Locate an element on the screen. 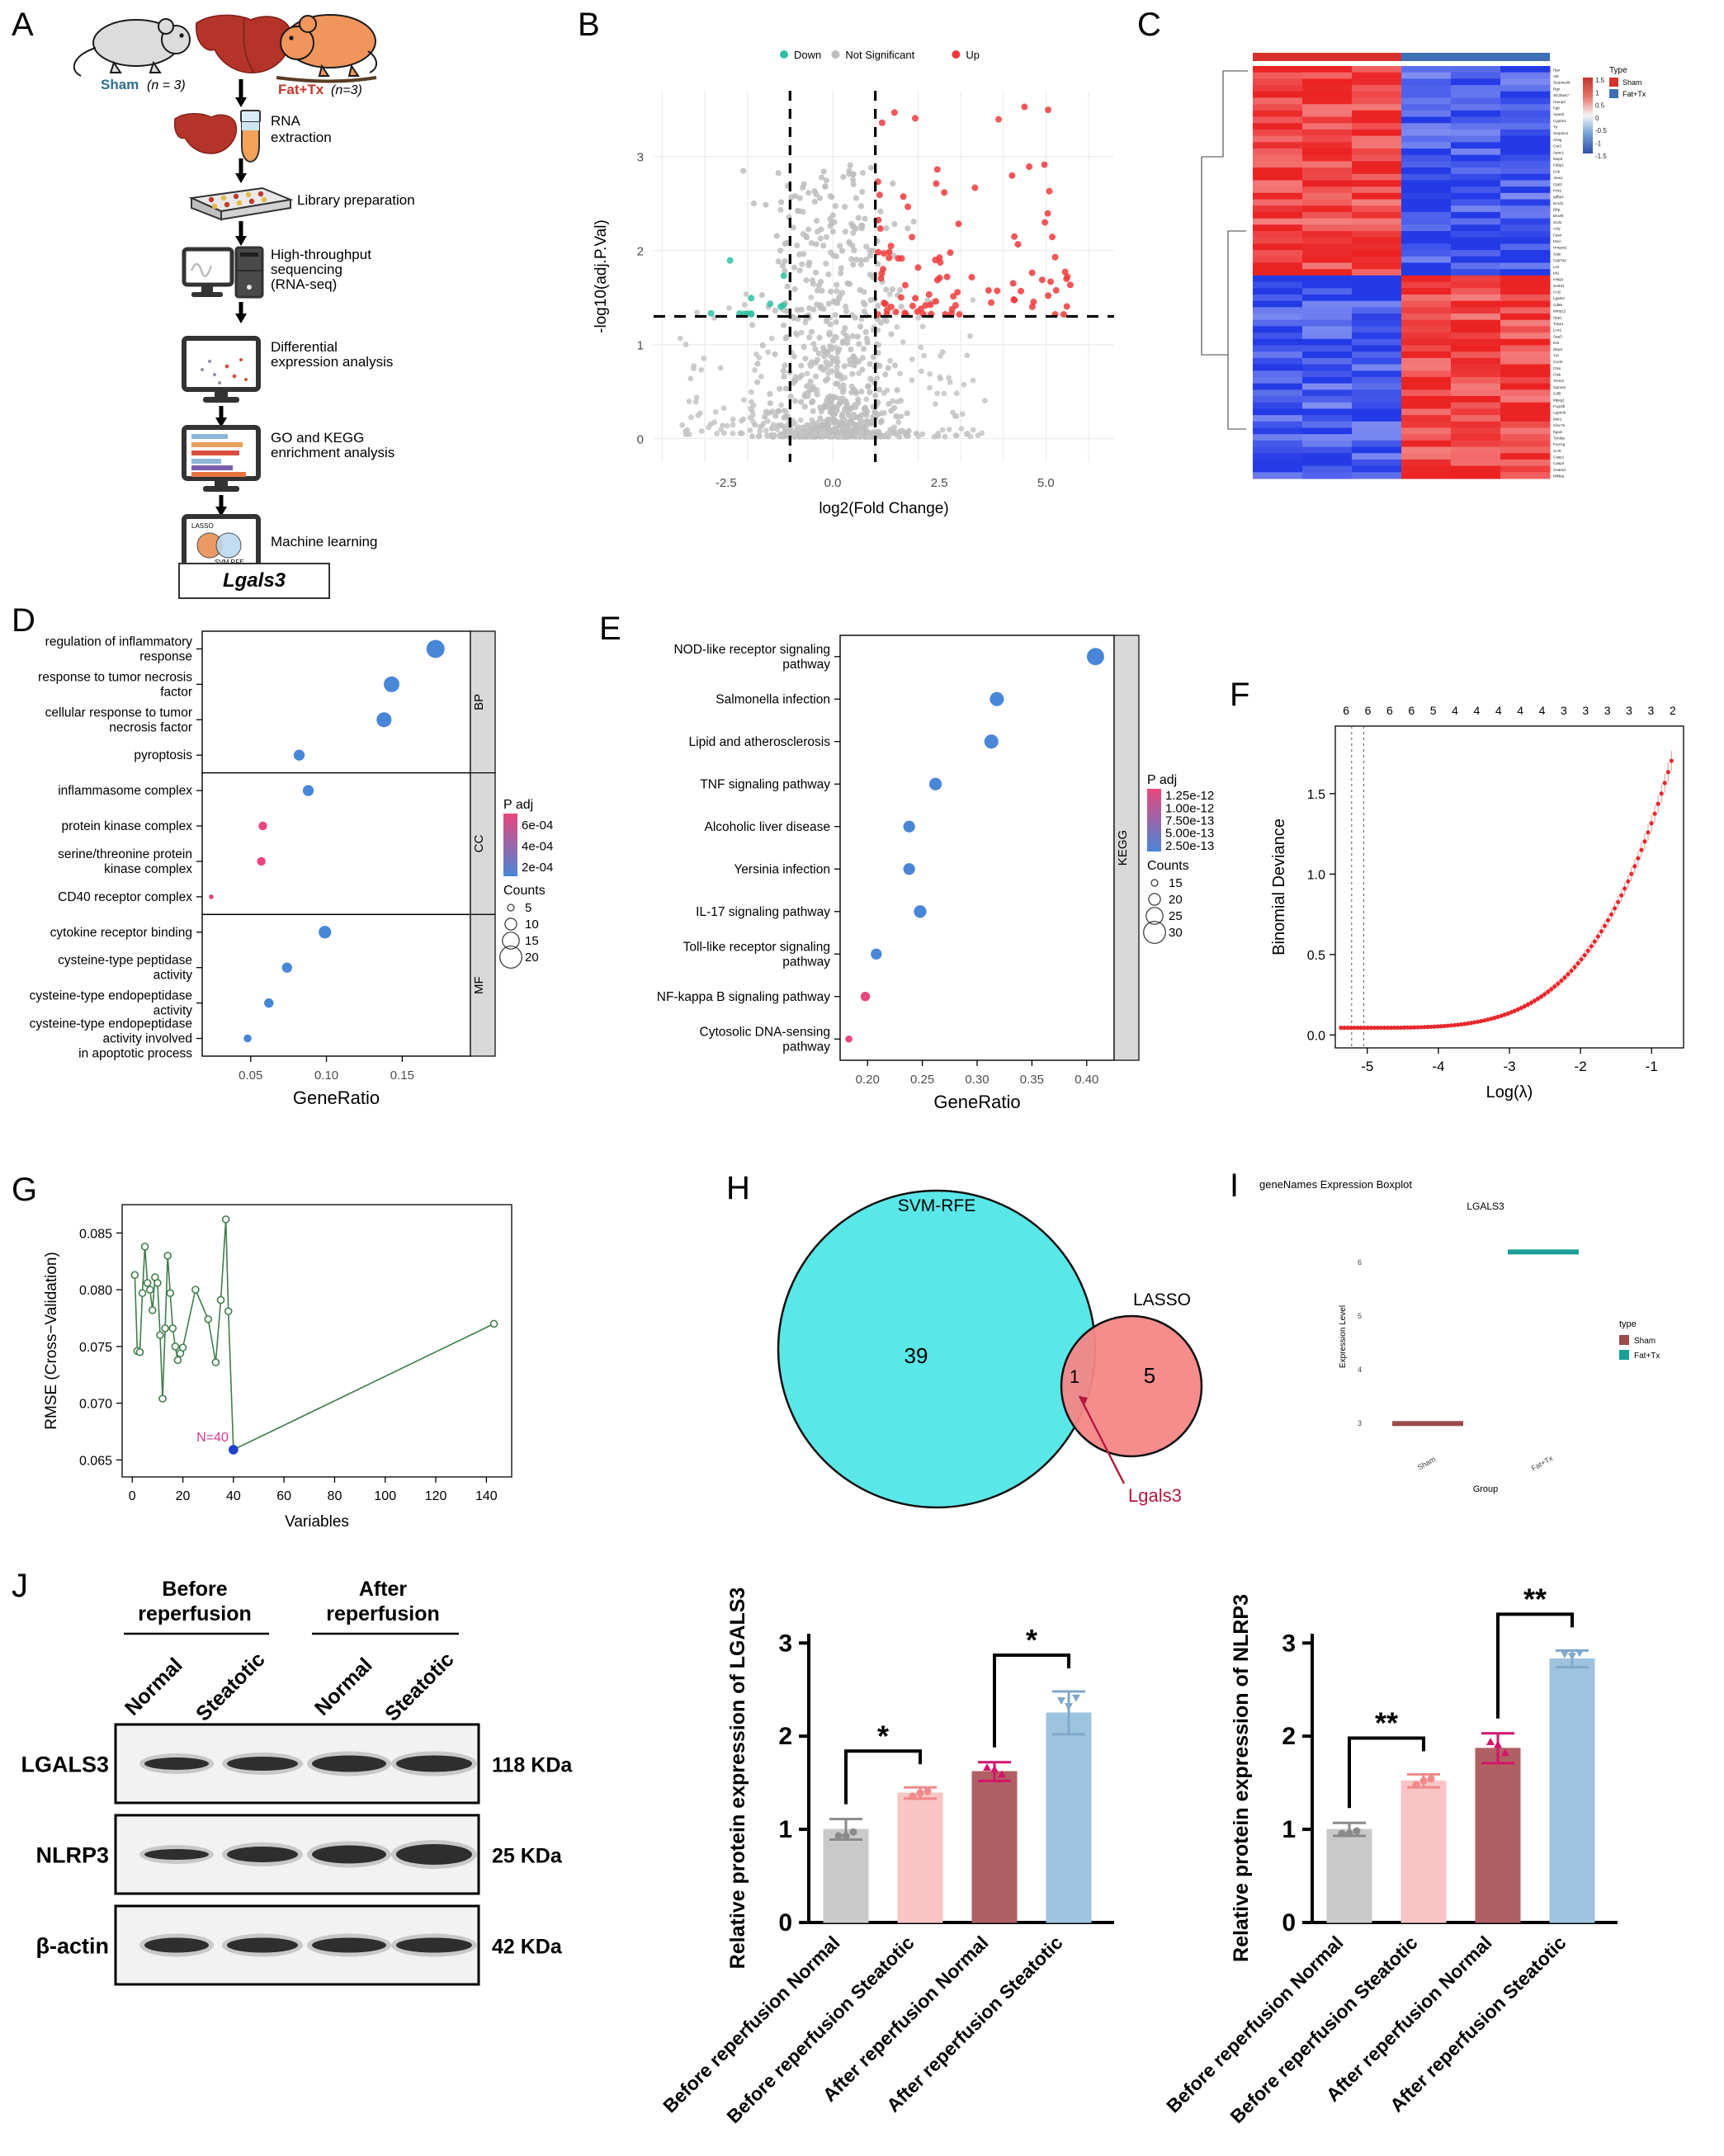  term-label: pathway is located at coordinates (806, 962).